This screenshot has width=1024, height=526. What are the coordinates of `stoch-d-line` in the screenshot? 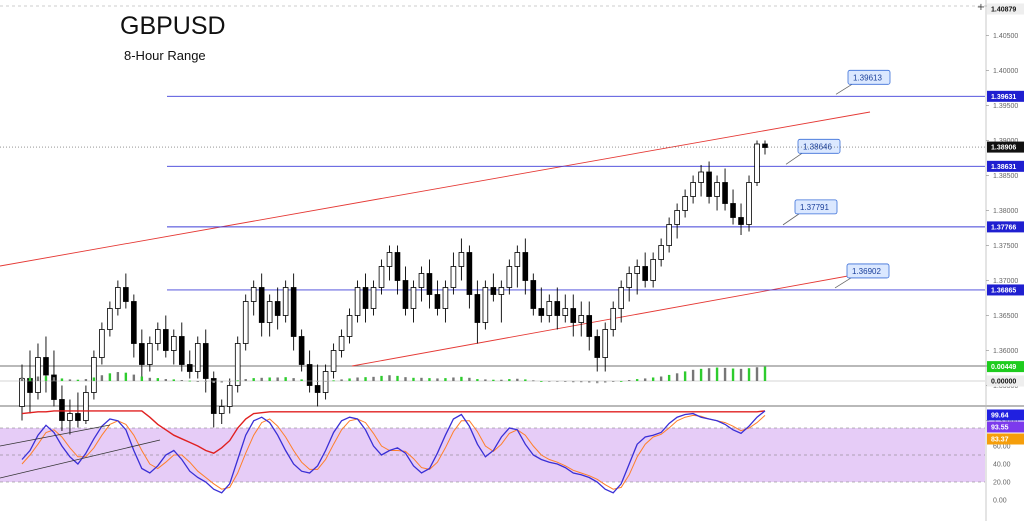 It's located at (393, 452).